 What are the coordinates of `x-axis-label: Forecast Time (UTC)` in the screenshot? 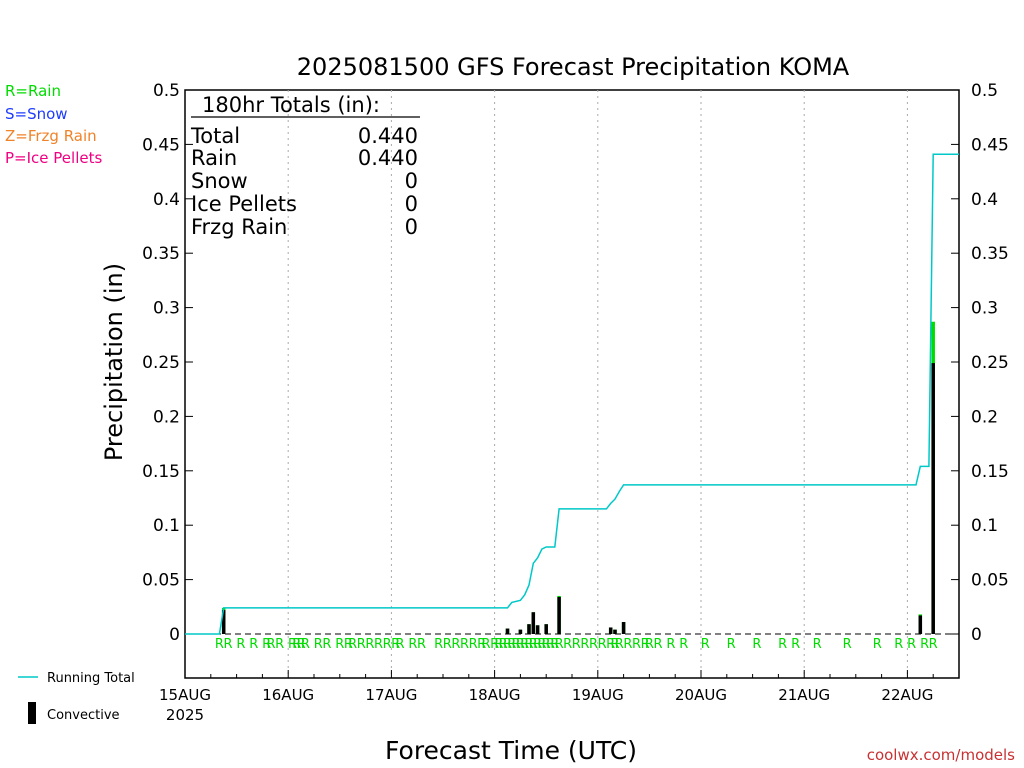 It's located at (511, 750).